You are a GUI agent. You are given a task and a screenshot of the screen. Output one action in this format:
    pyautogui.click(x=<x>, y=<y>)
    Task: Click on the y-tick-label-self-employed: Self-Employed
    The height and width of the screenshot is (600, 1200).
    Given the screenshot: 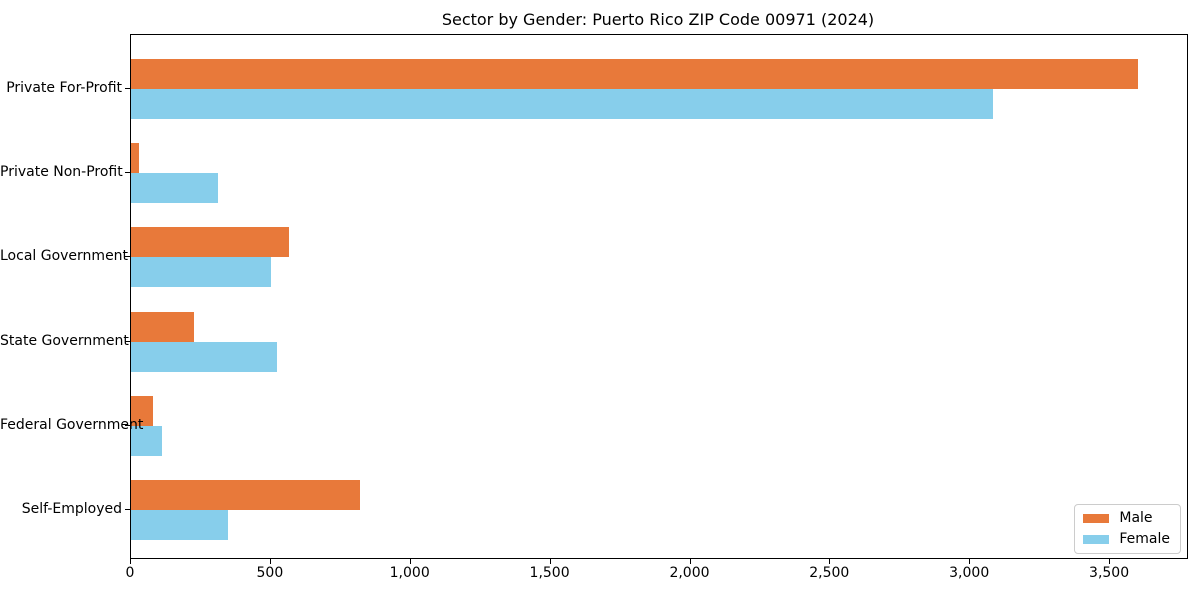 What is the action you would take?
    pyautogui.click(x=71, y=509)
    